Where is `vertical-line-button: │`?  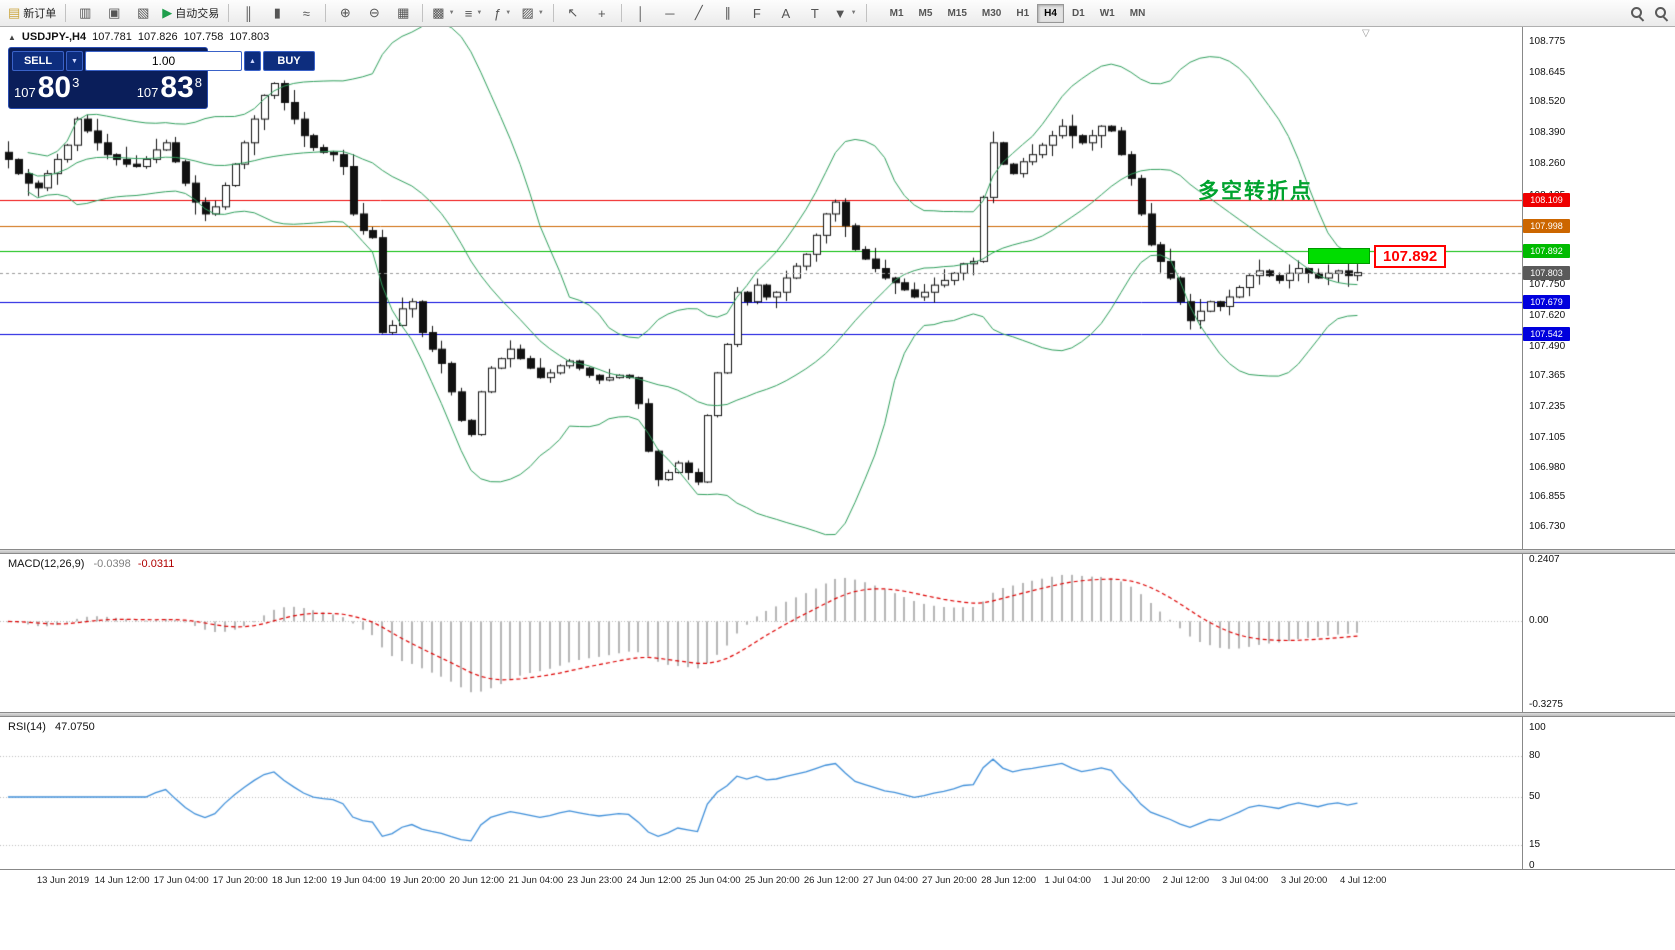 vertical-line-button: │ is located at coordinates (641, 13).